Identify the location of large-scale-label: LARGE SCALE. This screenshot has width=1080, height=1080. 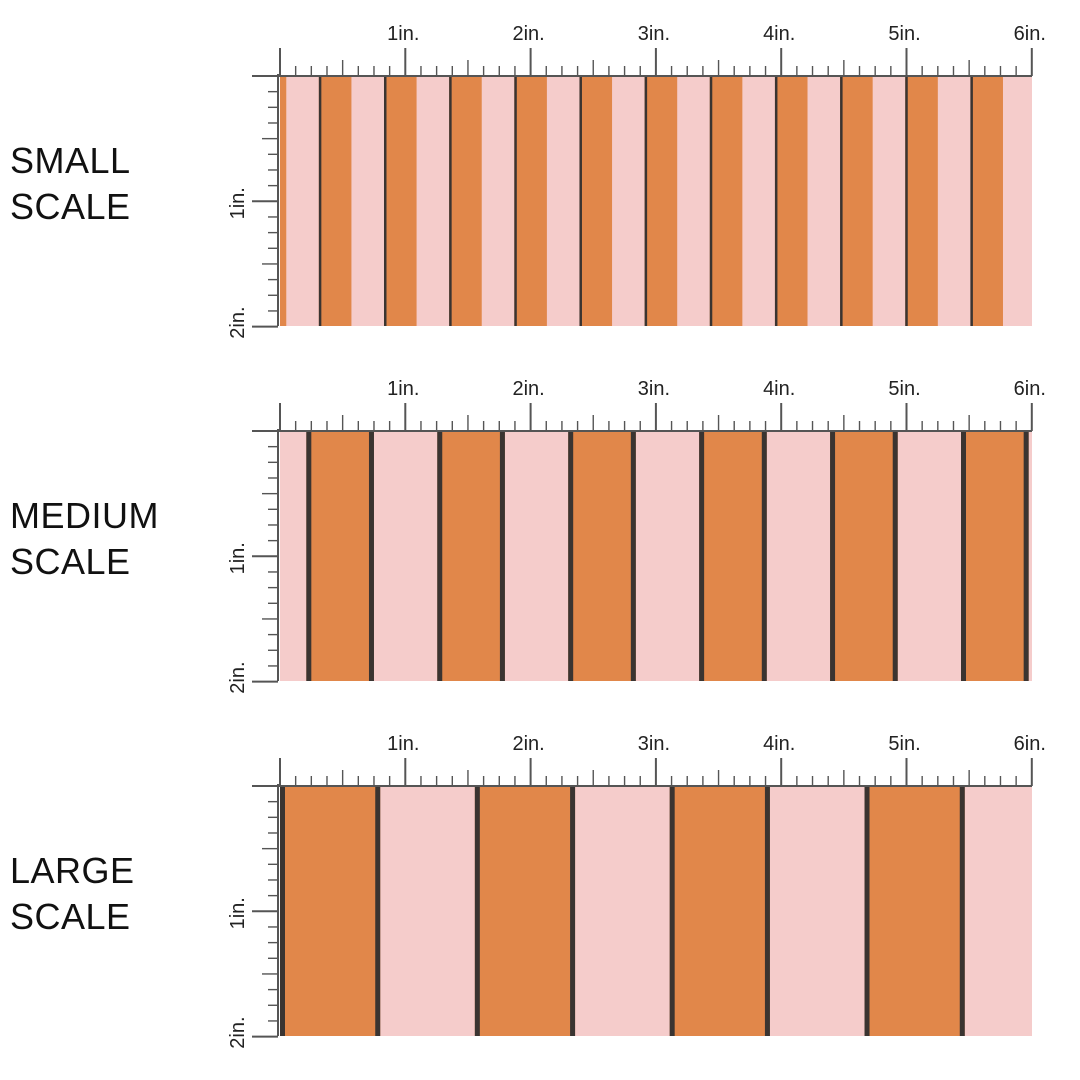
(72, 894).